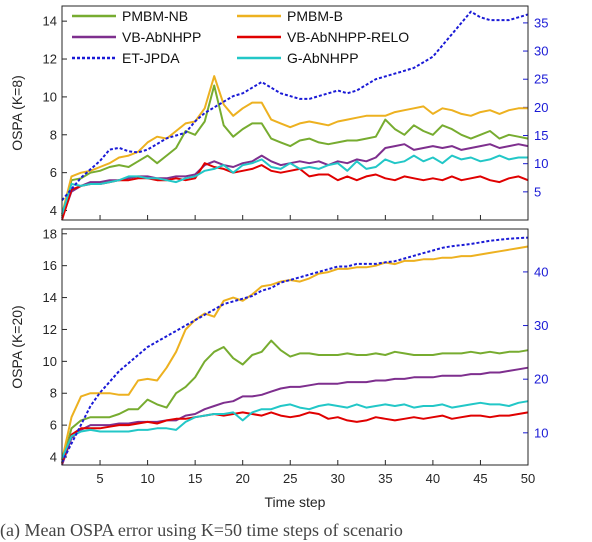  I want to click on legend-entry-label: ET-JPDA, so click(151, 58).